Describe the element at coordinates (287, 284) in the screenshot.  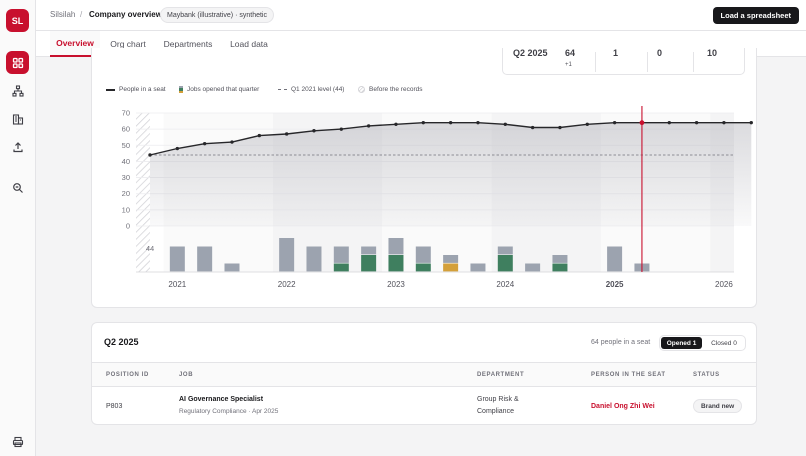
I see `x-tick-label: 2022` at that location.